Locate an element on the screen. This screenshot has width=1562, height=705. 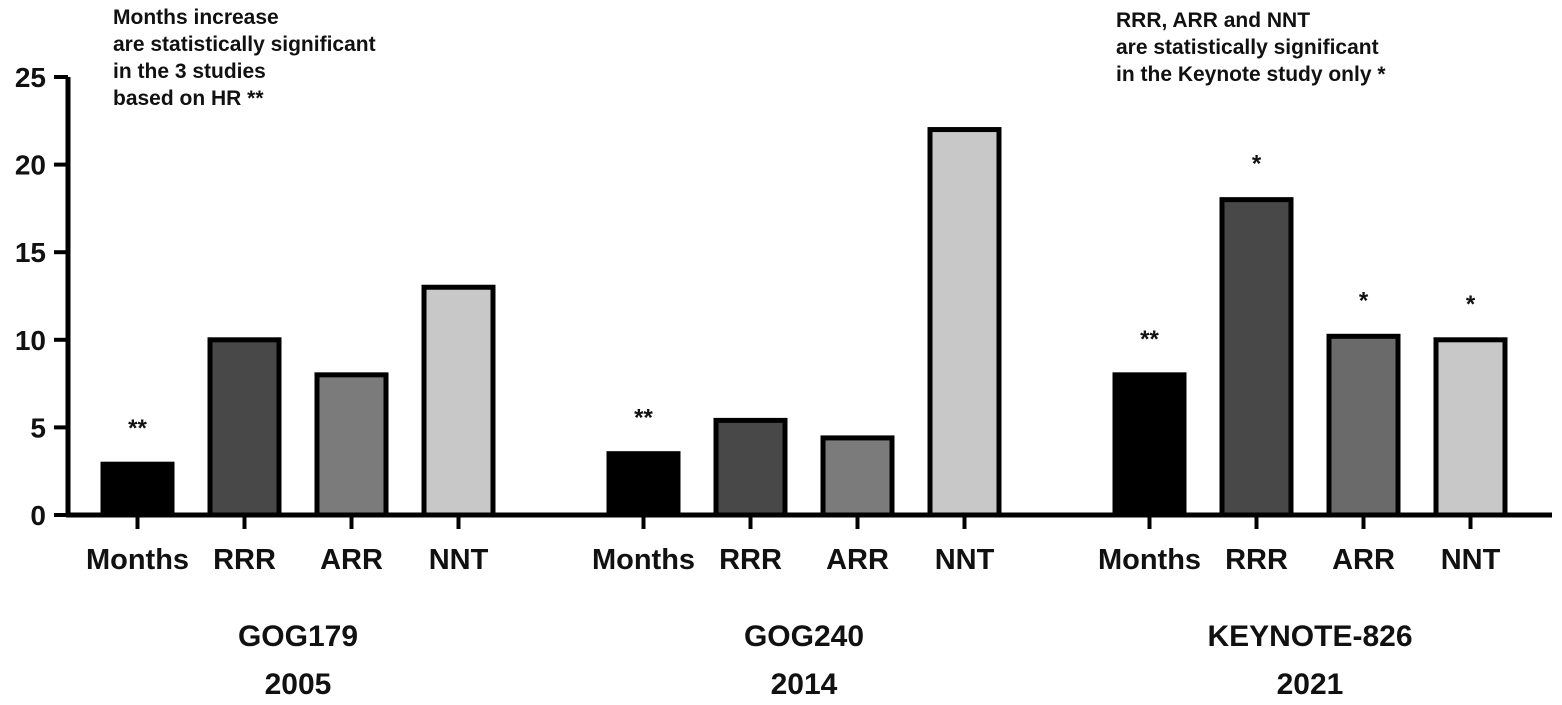
y-tick-label: 0 is located at coordinates (38, 515).